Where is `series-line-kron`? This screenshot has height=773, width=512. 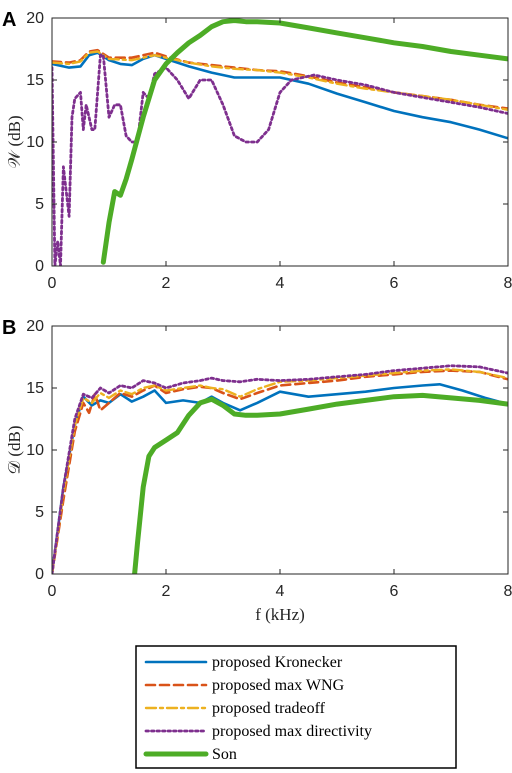
series-line-kron is located at coordinates (280, 95).